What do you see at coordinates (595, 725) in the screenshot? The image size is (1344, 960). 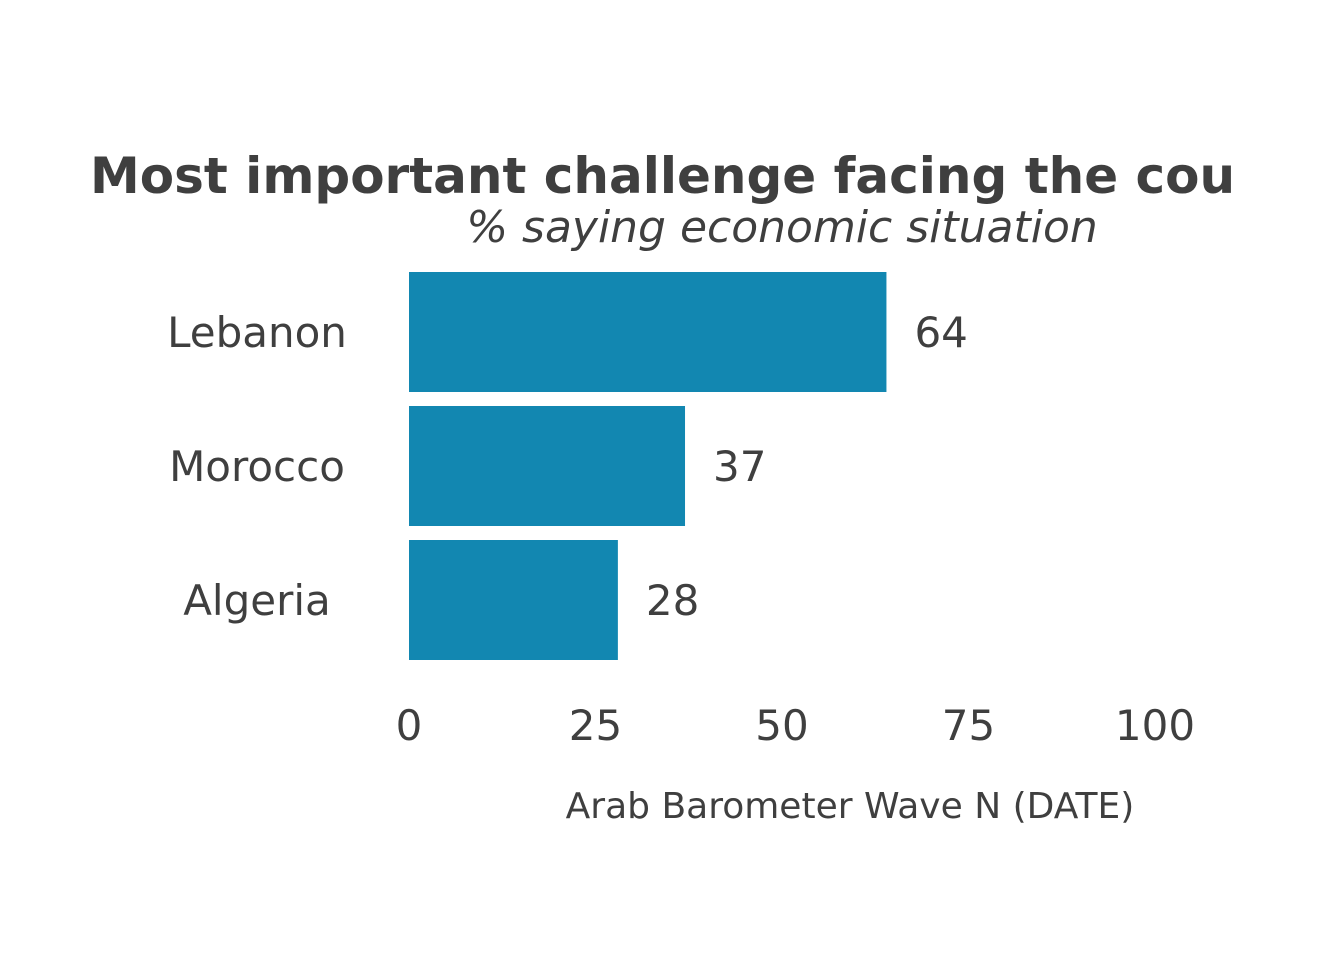 I see `x-tick-label: 25` at bounding box center [595, 725].